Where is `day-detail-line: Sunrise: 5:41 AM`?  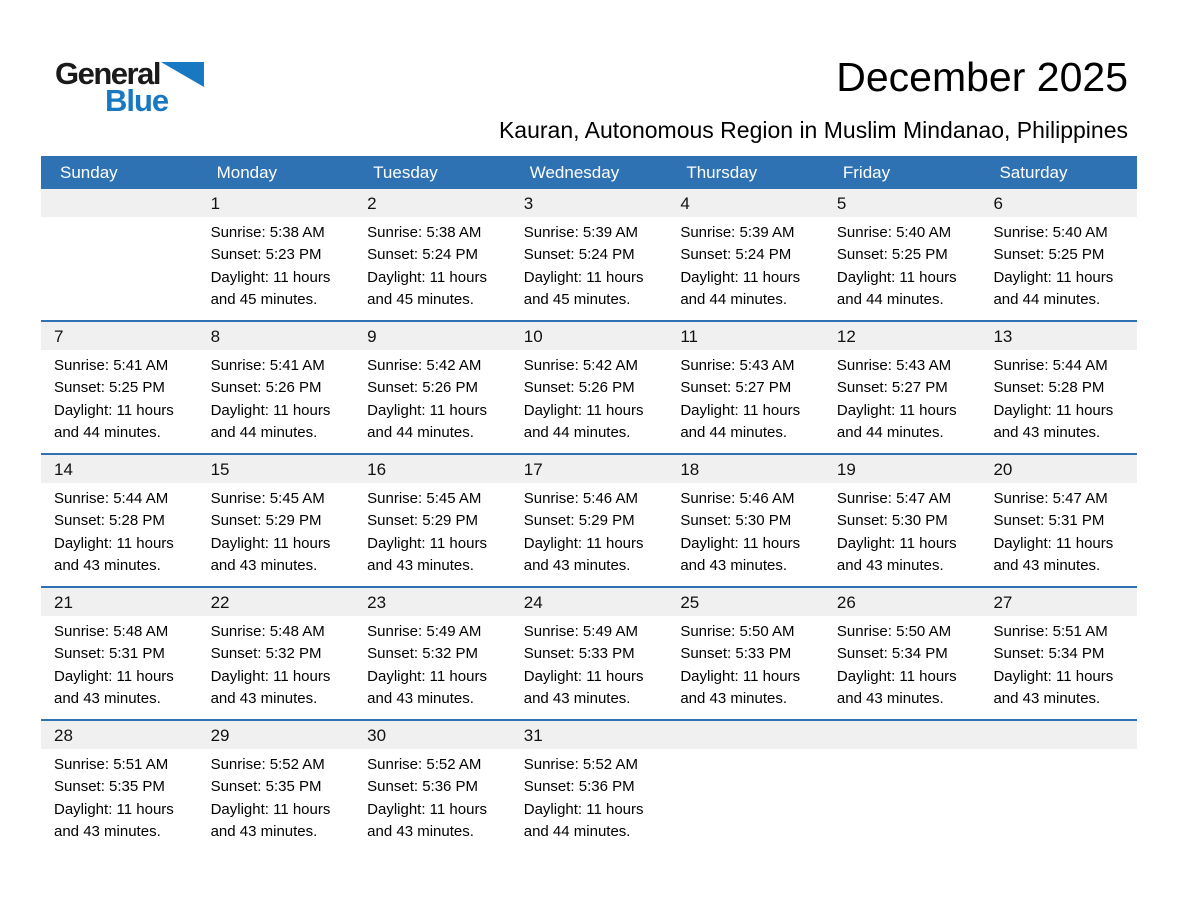 day-detail-line: Sunrise: 5:41 AM is located at coordinates (111, 365).